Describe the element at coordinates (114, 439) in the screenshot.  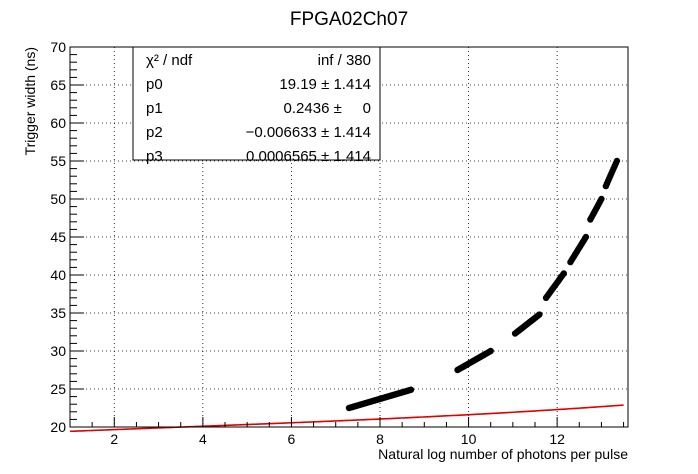
I see `x-tick-label: 2` at that location.